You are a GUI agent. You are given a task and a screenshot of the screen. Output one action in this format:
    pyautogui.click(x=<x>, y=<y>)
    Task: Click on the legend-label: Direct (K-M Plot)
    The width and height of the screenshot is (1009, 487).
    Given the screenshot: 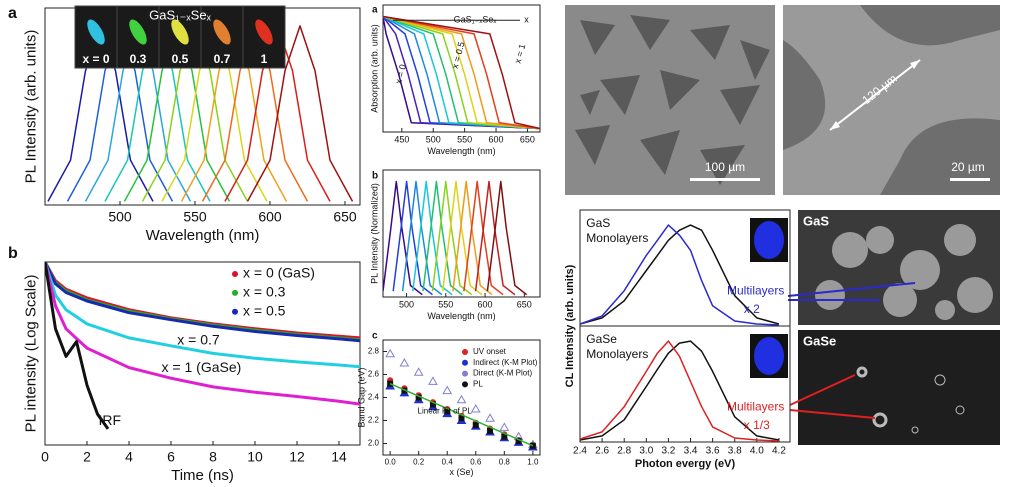 What is the action you would take?
    pyautogui.click(x=502, y=373)
    